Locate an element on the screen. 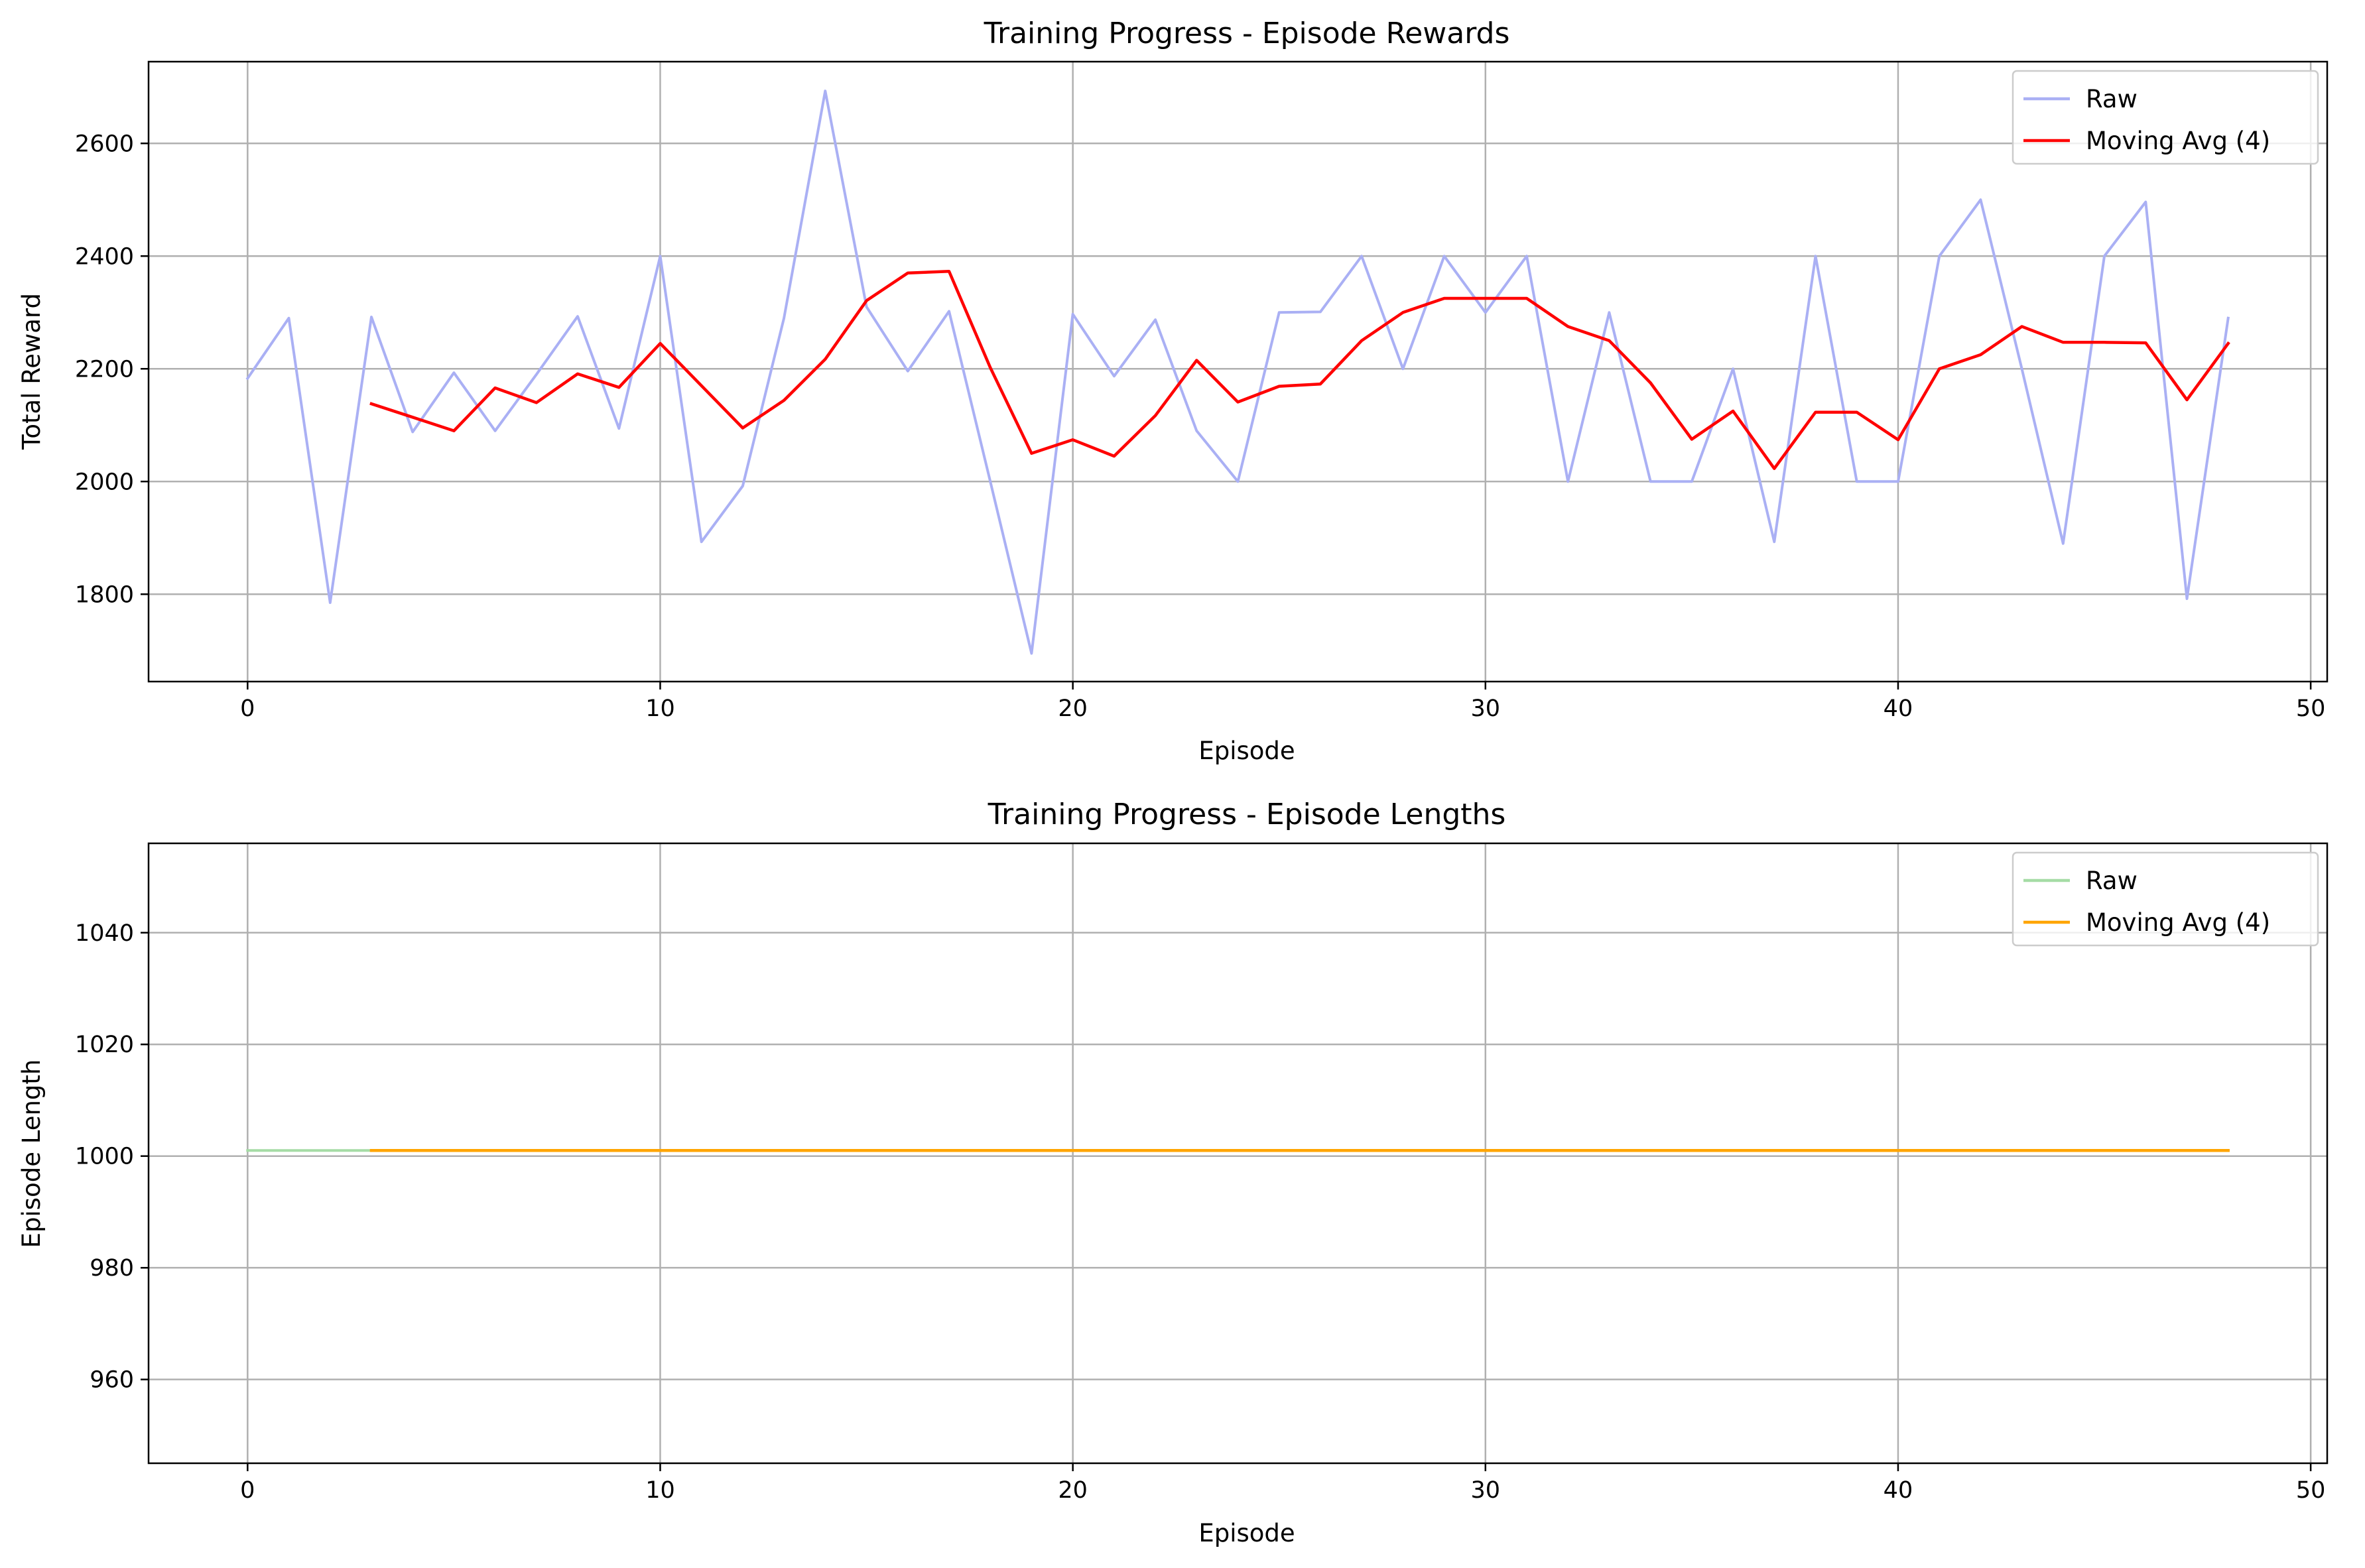 This screenshot has width=2365, height=1568. y-tick-label: 2000 is located at coordinates (105, 482).